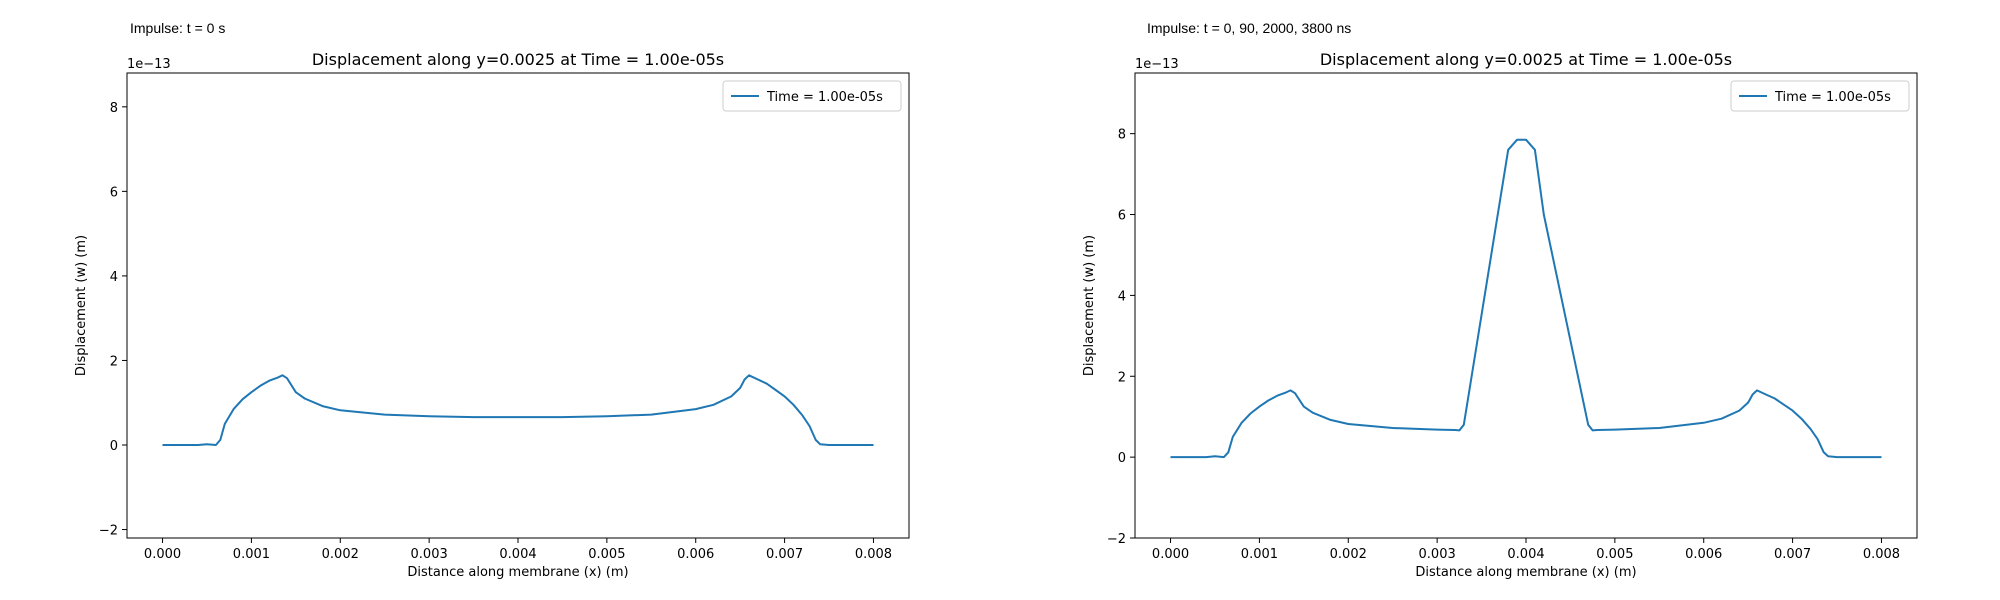 The height and width of the screenshot is (600, 2000). I want to click on panel-caption-right: Impulse: t = 0, 90, 2000, 3800 ns, so click(1249, 28).